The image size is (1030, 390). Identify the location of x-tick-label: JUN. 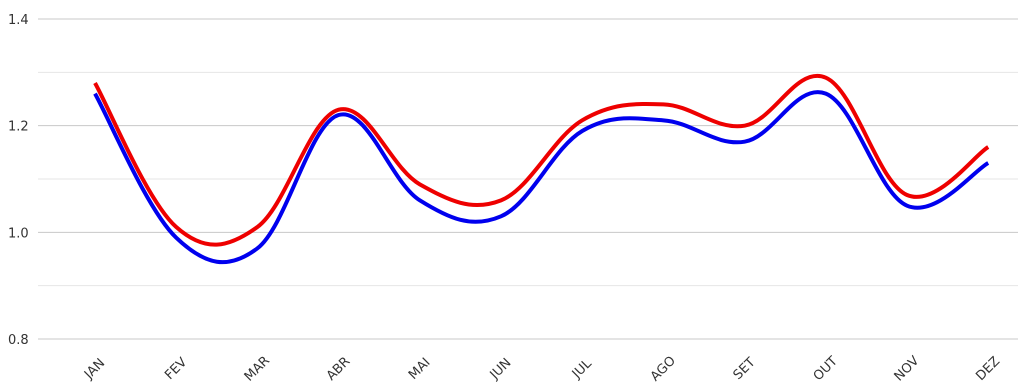
(501, 370).